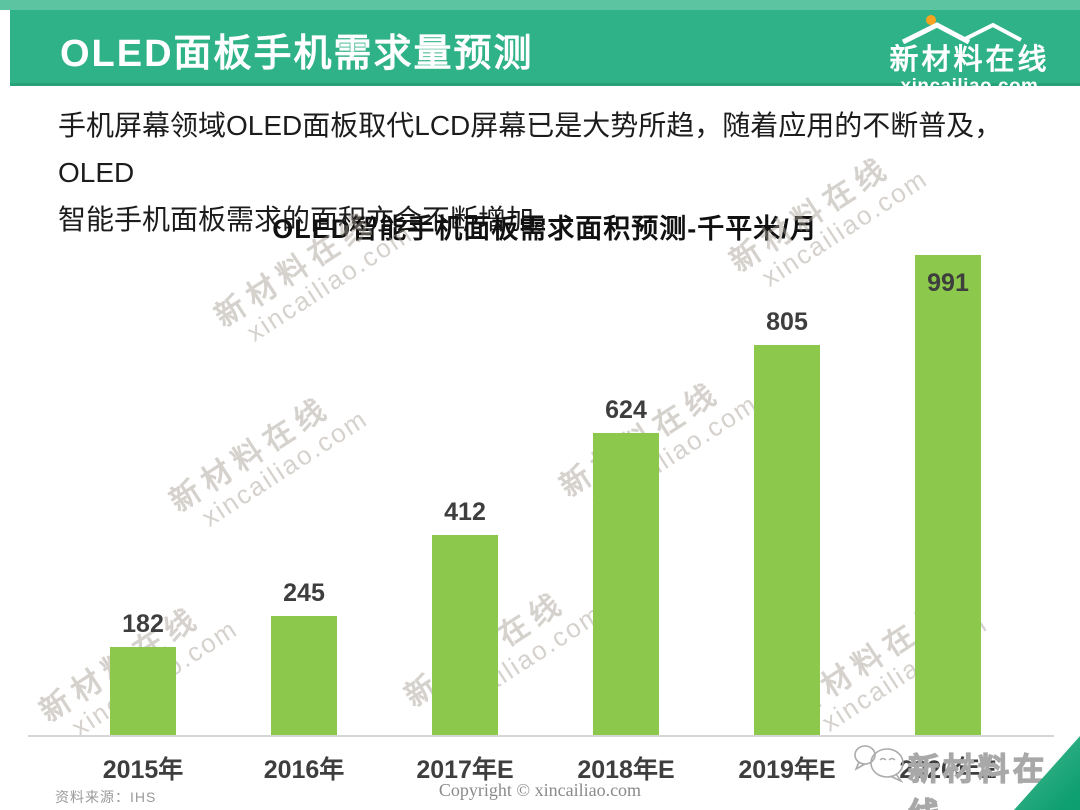 The image size is (1080, 810). I want to click on brand-logo: 新材料在线 xincailiao.com, so click(969, 55).